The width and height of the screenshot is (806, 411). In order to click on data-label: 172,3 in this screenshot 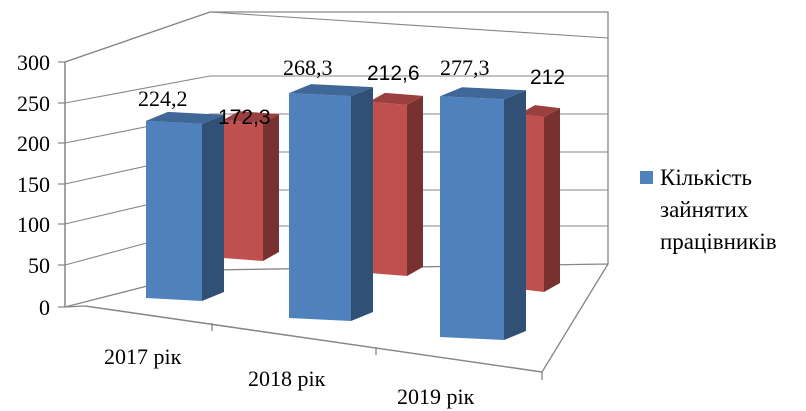, I will do `click(244, 117)`.